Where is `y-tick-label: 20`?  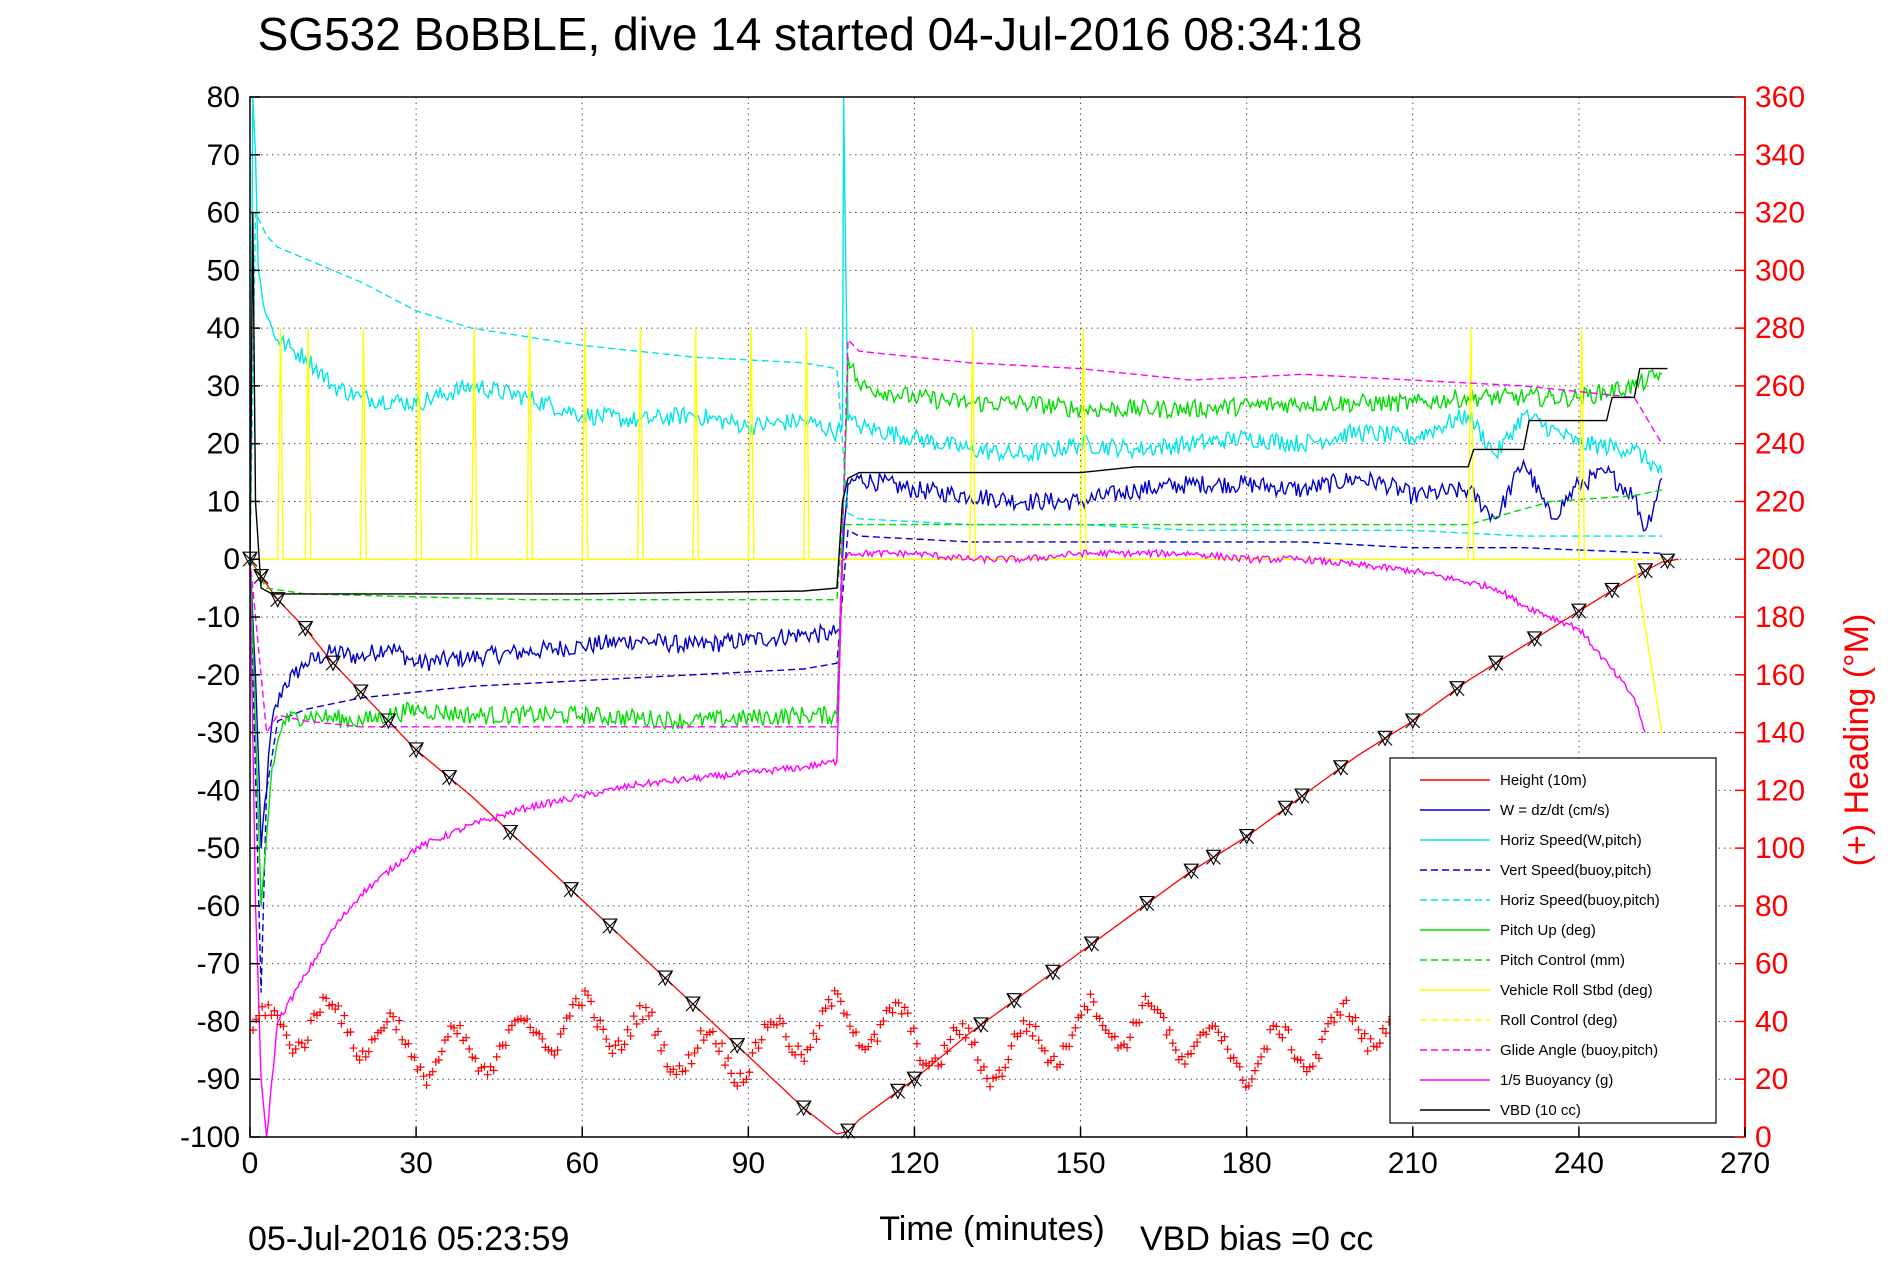
y-tick-label: 20 is located at coordinates (223, 444).